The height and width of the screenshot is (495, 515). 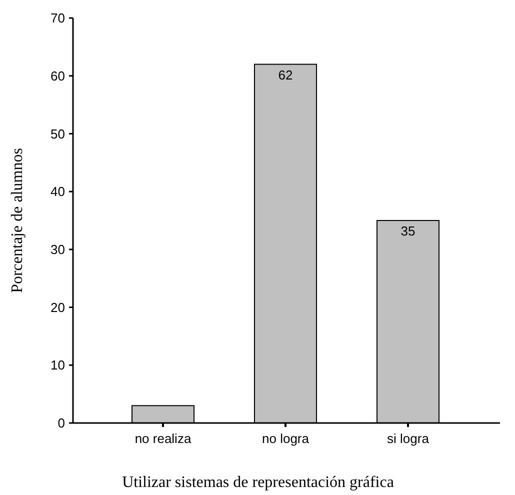 I want to click on y-tick-label: 20, so click(x=57, y=307).